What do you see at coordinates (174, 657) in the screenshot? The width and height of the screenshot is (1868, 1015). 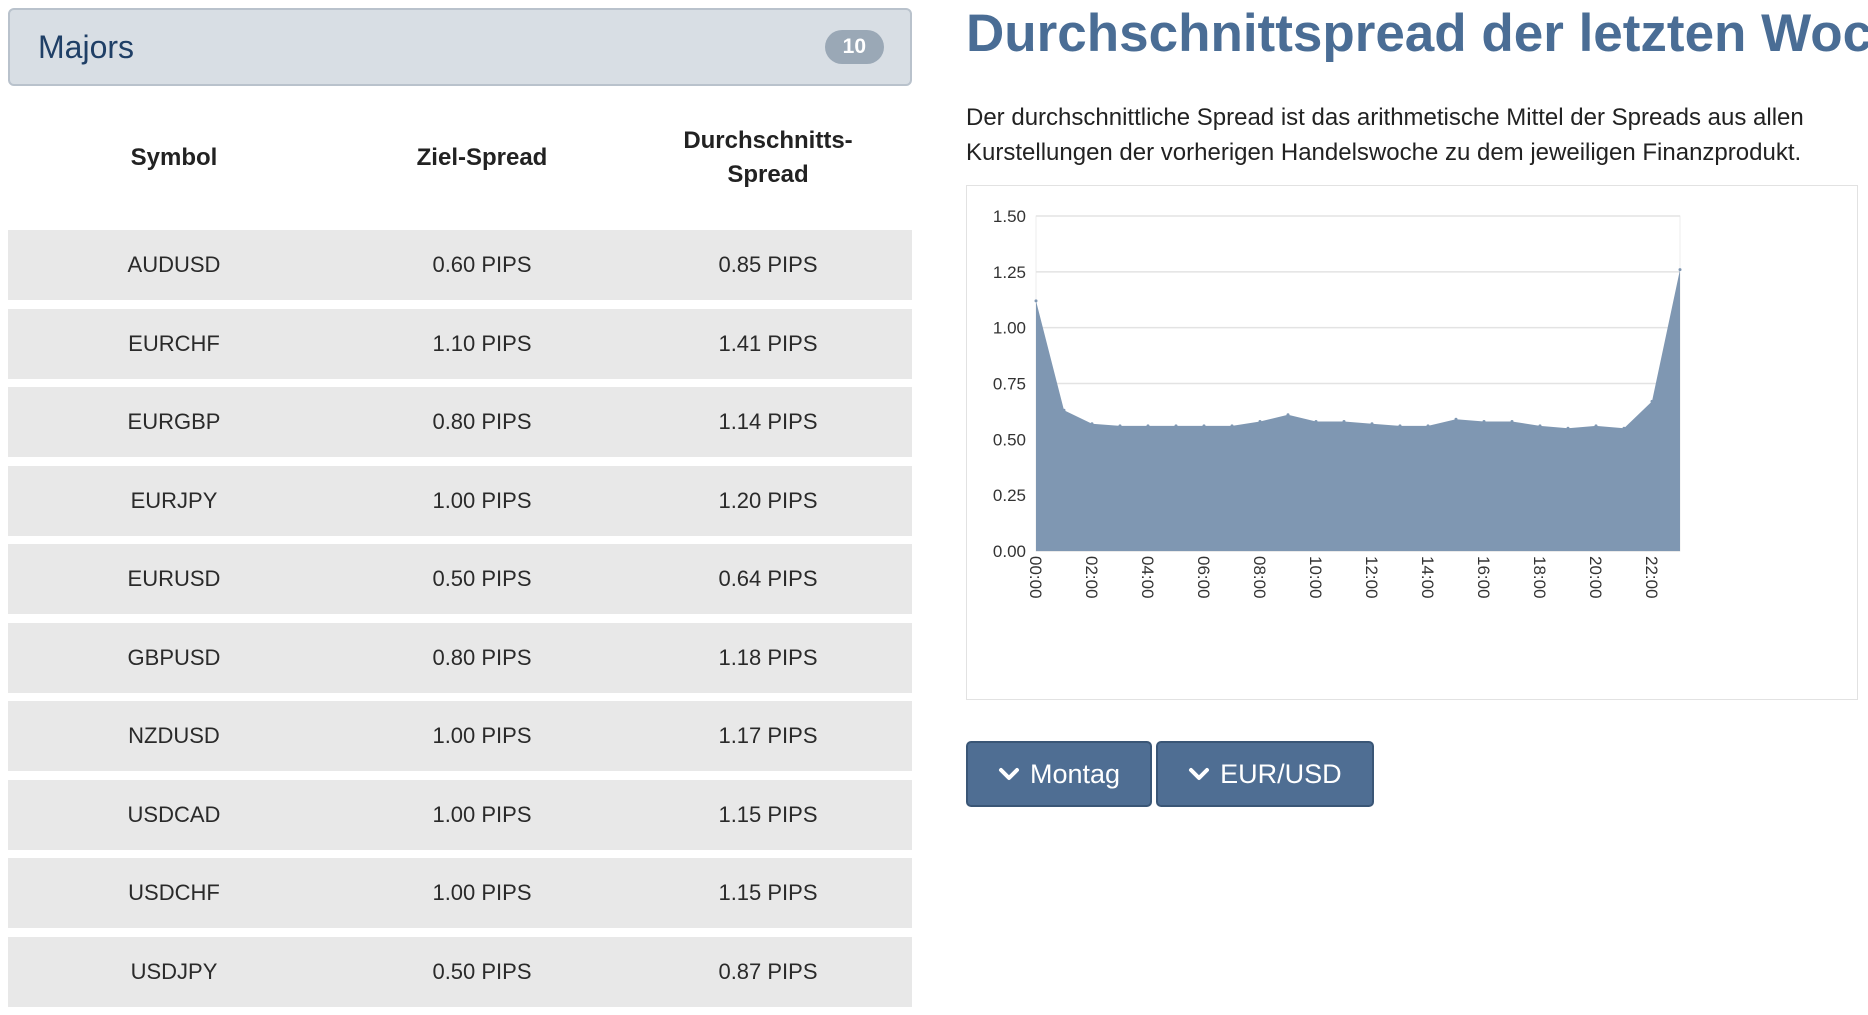 I see `symbol-cell: GBPUSD` at bounding box center [174, 657].